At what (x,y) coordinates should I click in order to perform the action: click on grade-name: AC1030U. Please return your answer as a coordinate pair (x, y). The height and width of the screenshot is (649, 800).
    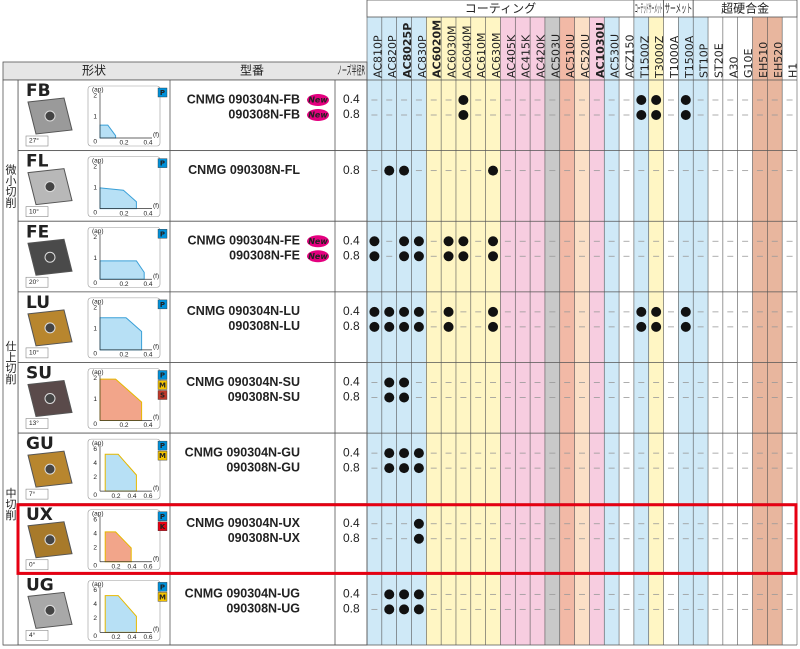
    Looking at the image, I should click on (600, 50).